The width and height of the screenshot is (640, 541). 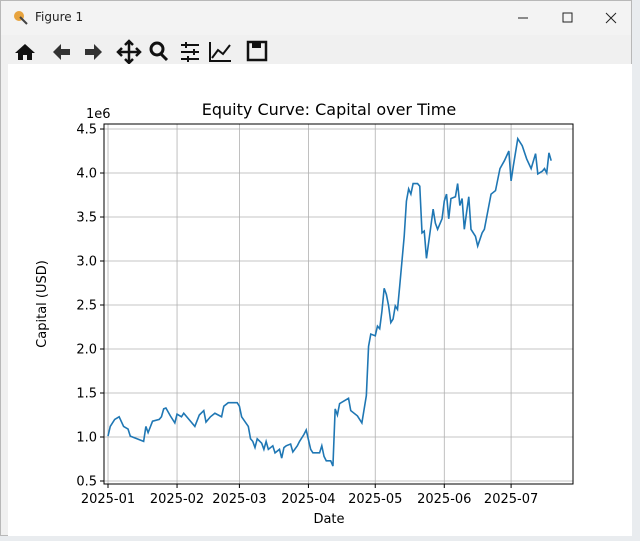 I want to click on back-button, so click(x=61, y=52).